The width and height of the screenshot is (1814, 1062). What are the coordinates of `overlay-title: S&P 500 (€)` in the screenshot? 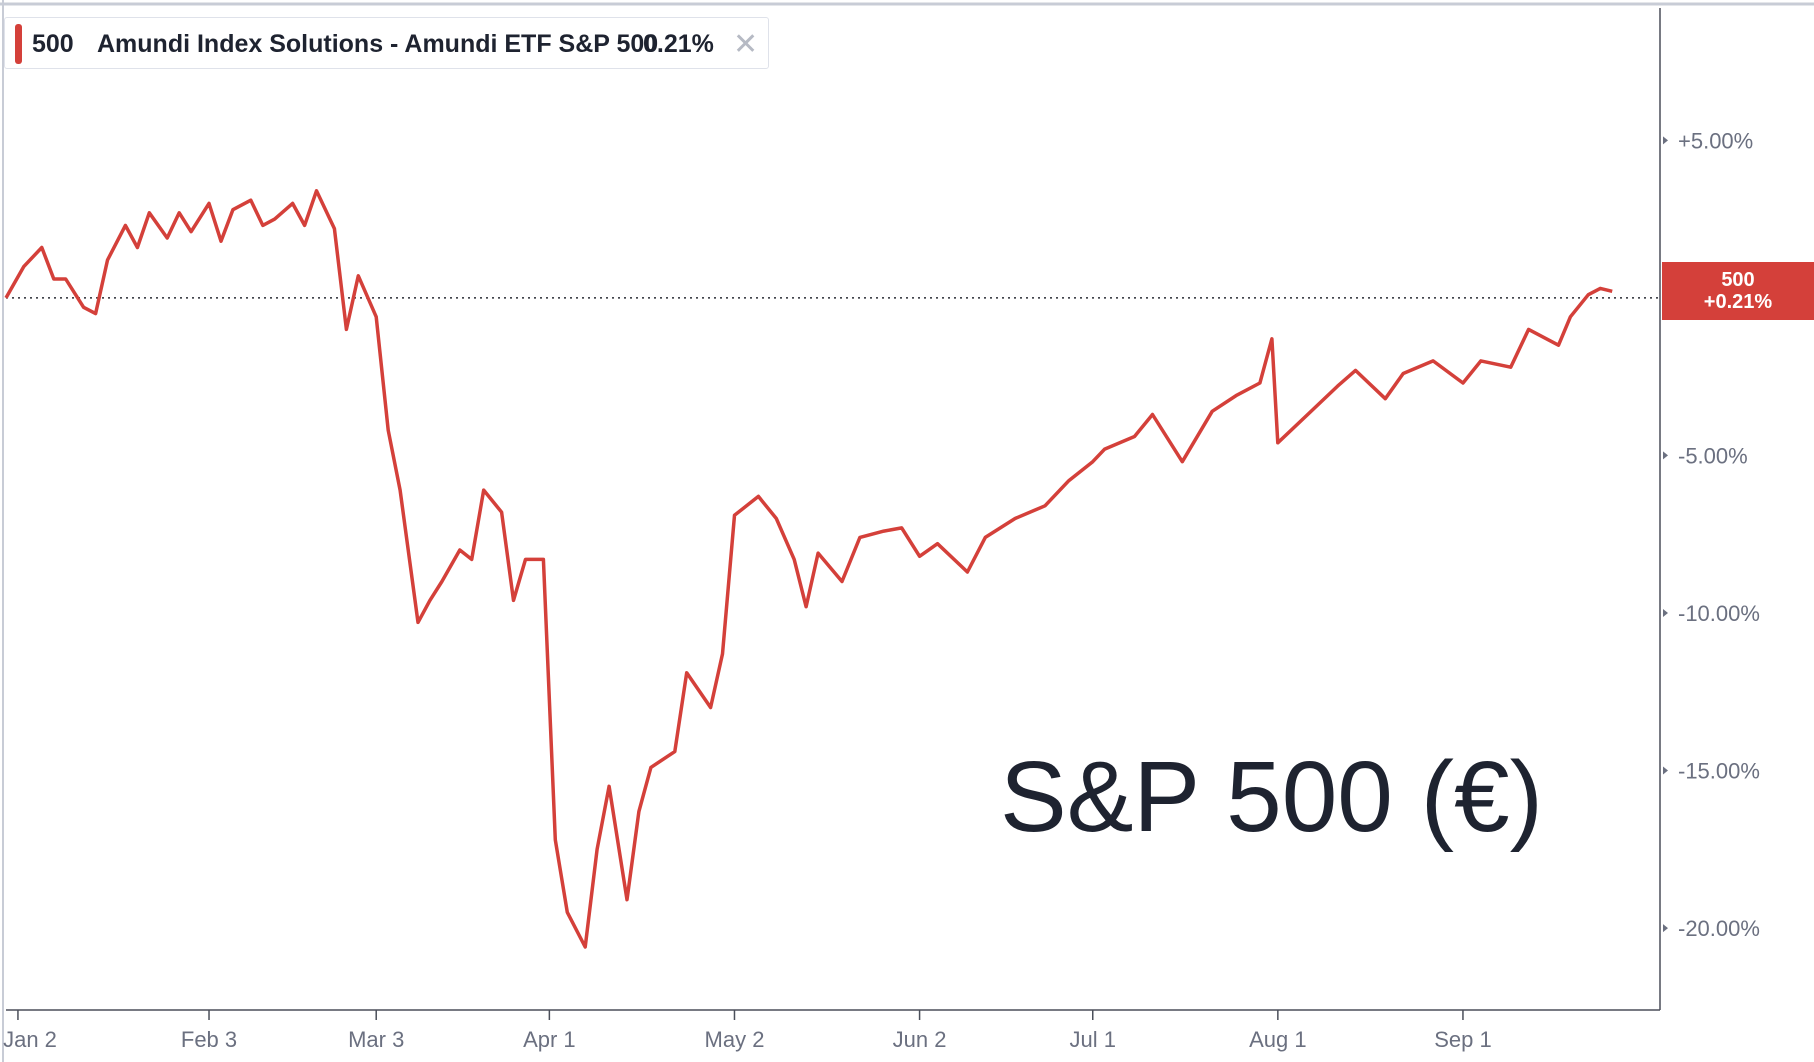 It's located at (1271, 797).